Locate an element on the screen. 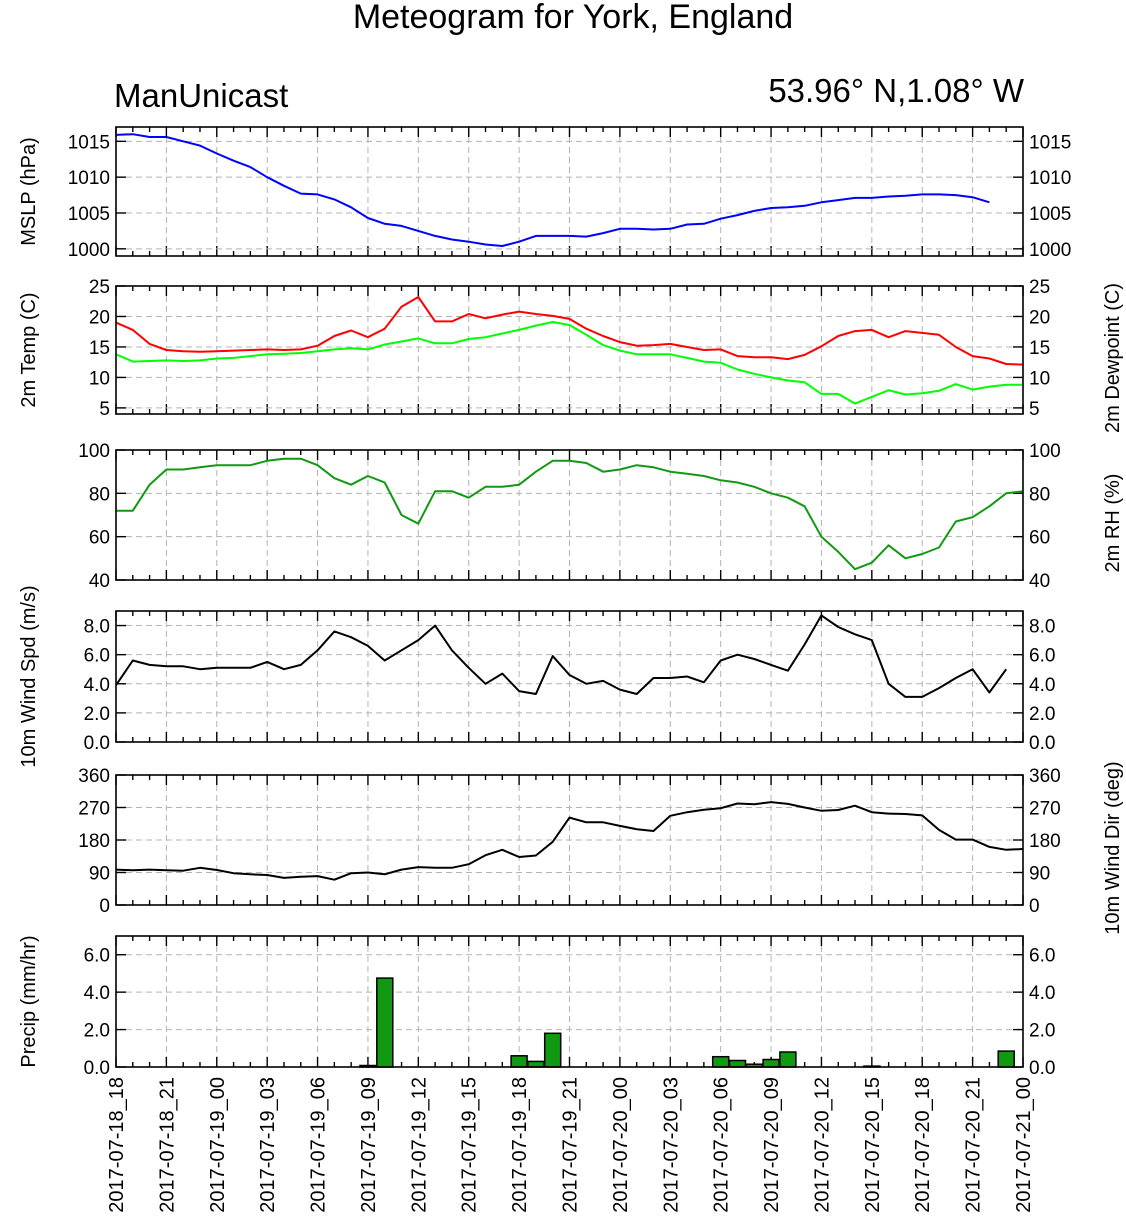 This screenshot has height=1232, width=1126. x-tick-label: 2017-07-20_21 is located at coordinates (974, 1145).